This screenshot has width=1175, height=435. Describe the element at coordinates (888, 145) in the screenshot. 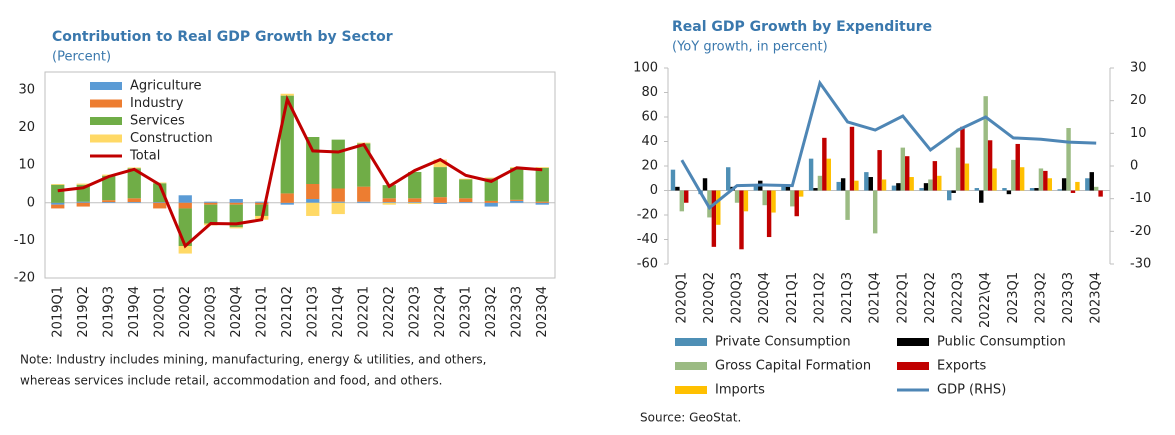

I see `line` at that location.